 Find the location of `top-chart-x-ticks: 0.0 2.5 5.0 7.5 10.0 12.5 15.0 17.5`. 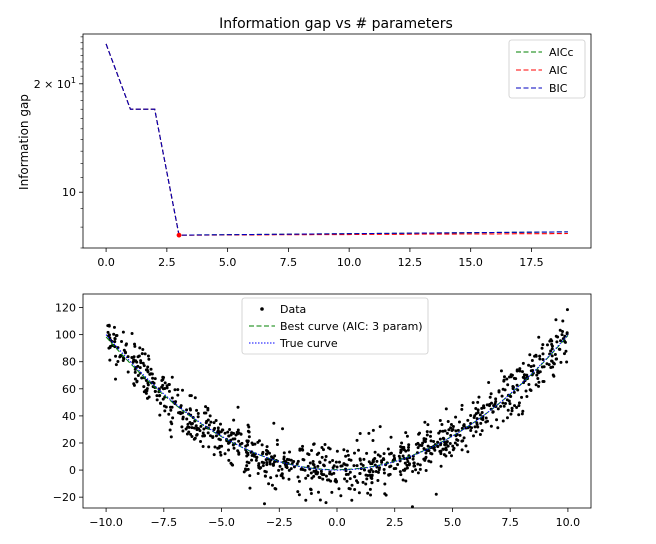

top-chart-x-ticks: 0.0 2.5 5.0 7.5 10.0 12.5 15.0 17.5 is located at coordinates (320, 258).